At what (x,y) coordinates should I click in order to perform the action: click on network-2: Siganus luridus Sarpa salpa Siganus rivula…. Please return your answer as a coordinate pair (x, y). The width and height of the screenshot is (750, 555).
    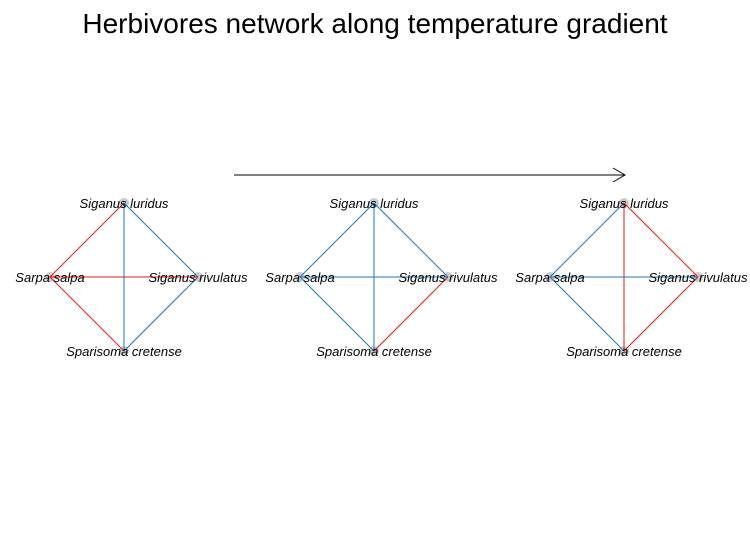
    Looking at the image, I should click on (381, 277).